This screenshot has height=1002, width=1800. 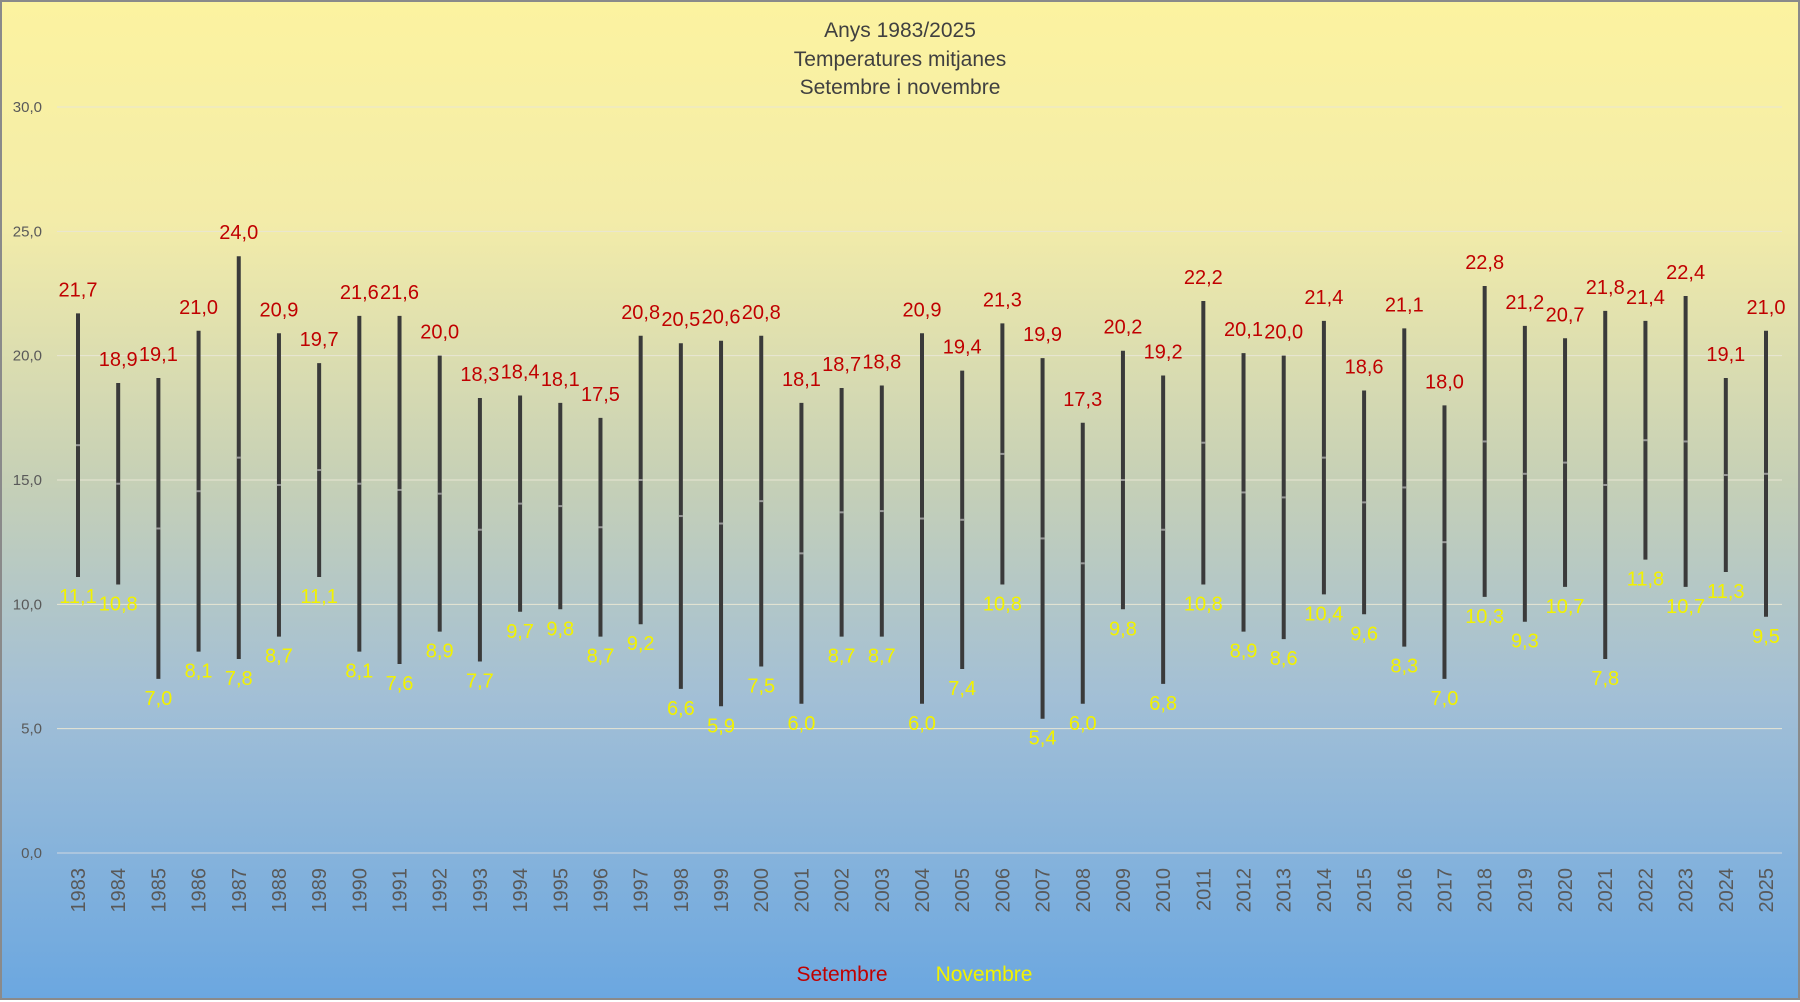 I want to click on label-setembre: 21,4, so click(x=1323, y=298).